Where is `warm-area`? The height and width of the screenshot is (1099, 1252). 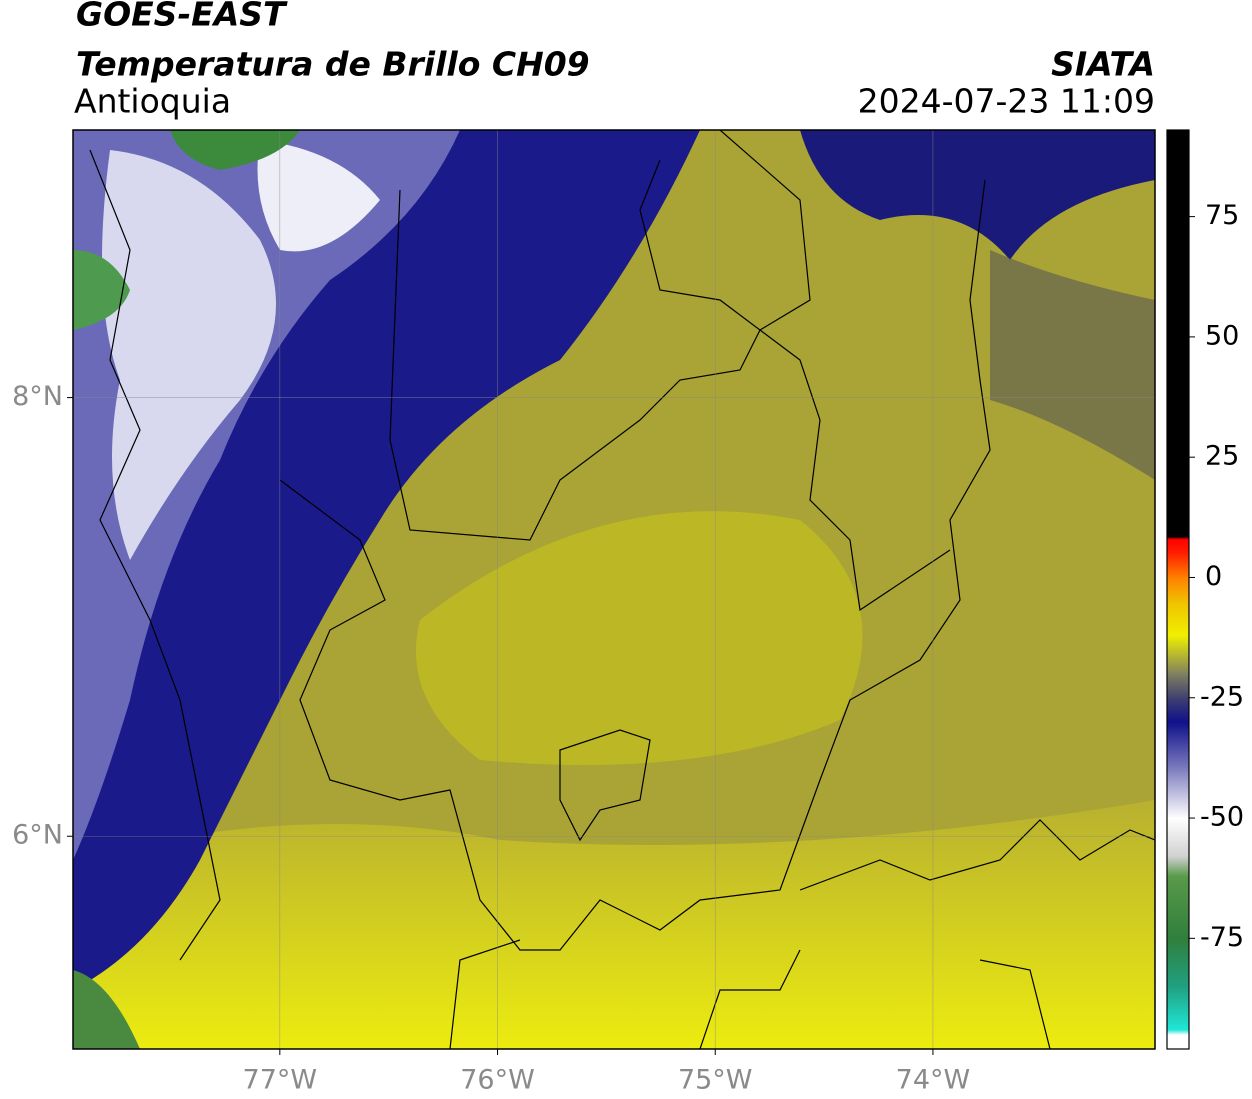
warm-area is located at coordinates (639, 638).